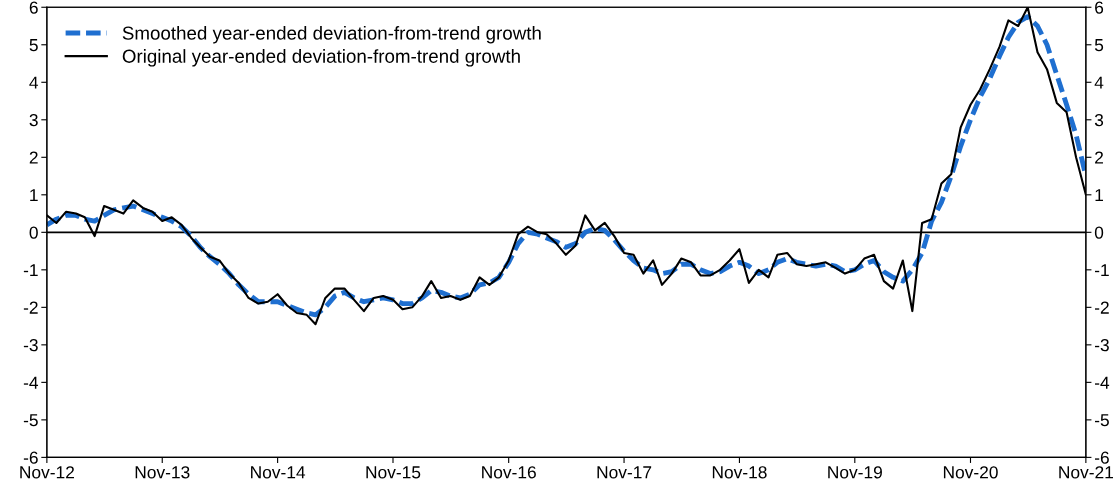  Describe the element at coordinates (1099, 232) in the screenshot. I see `y2-tick-label: 0` at that location.